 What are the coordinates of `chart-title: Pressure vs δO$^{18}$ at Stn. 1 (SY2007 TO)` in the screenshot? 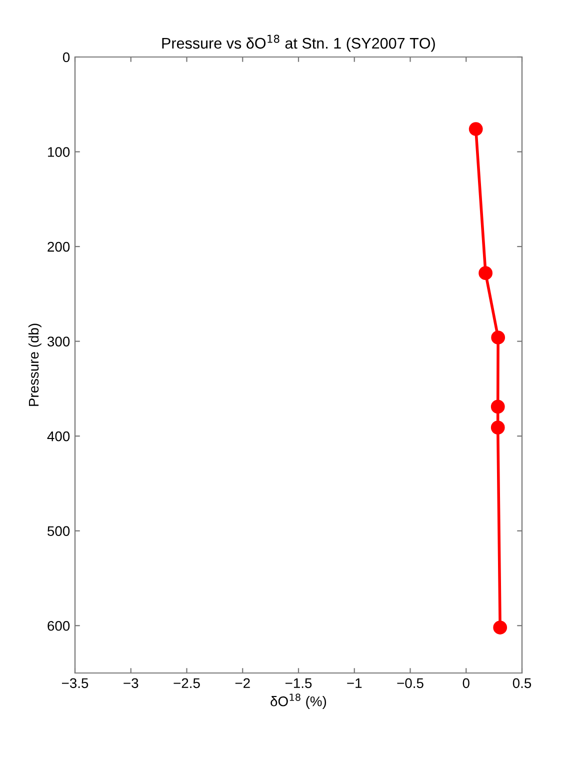 It's located at (298, 43).